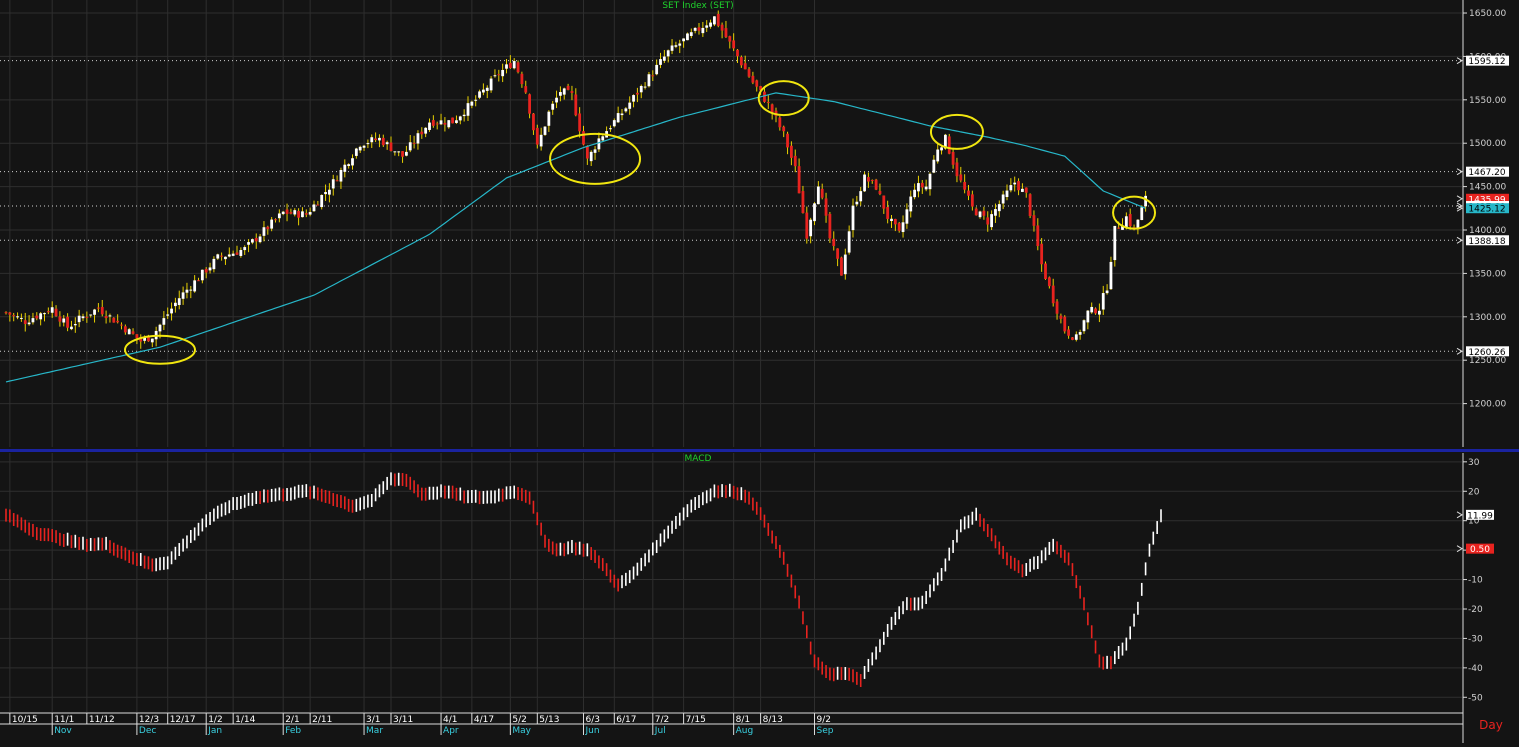 The image size is (1519, 747). I want to click on macd-axis-tick-label: -50, so click(1475, 698).